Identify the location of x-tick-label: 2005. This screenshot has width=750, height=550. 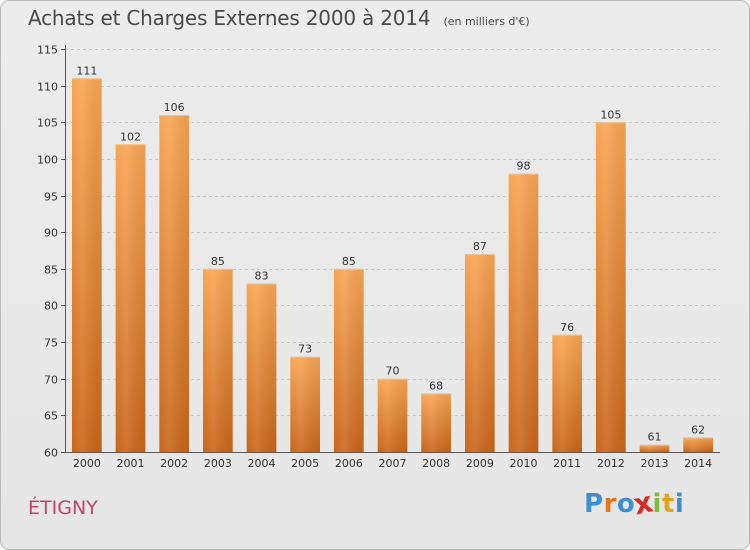
(305, 463).